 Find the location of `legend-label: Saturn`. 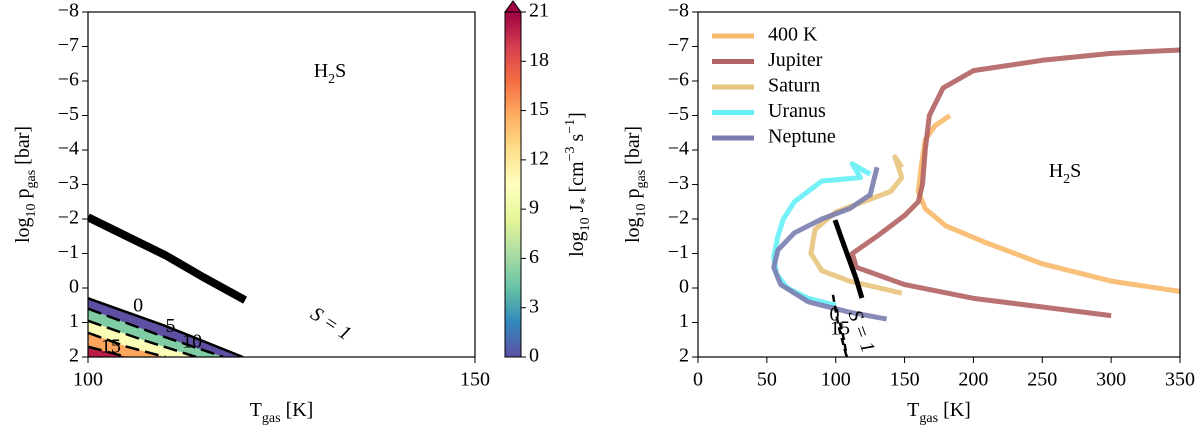

legend-label: Saturn is located at coordinates (794, 86).